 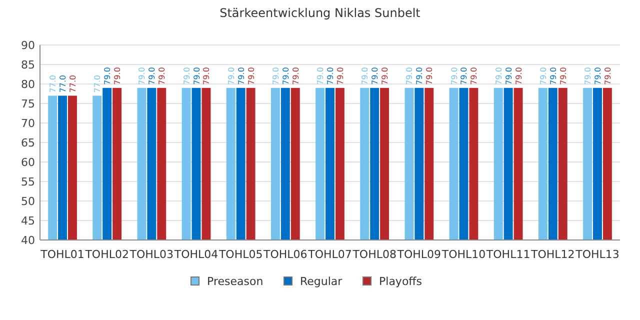 What do you see at coordinates (28, 162) in the screenshot?
I see `y-tick-label: 60` at bounding box center [28, 162].